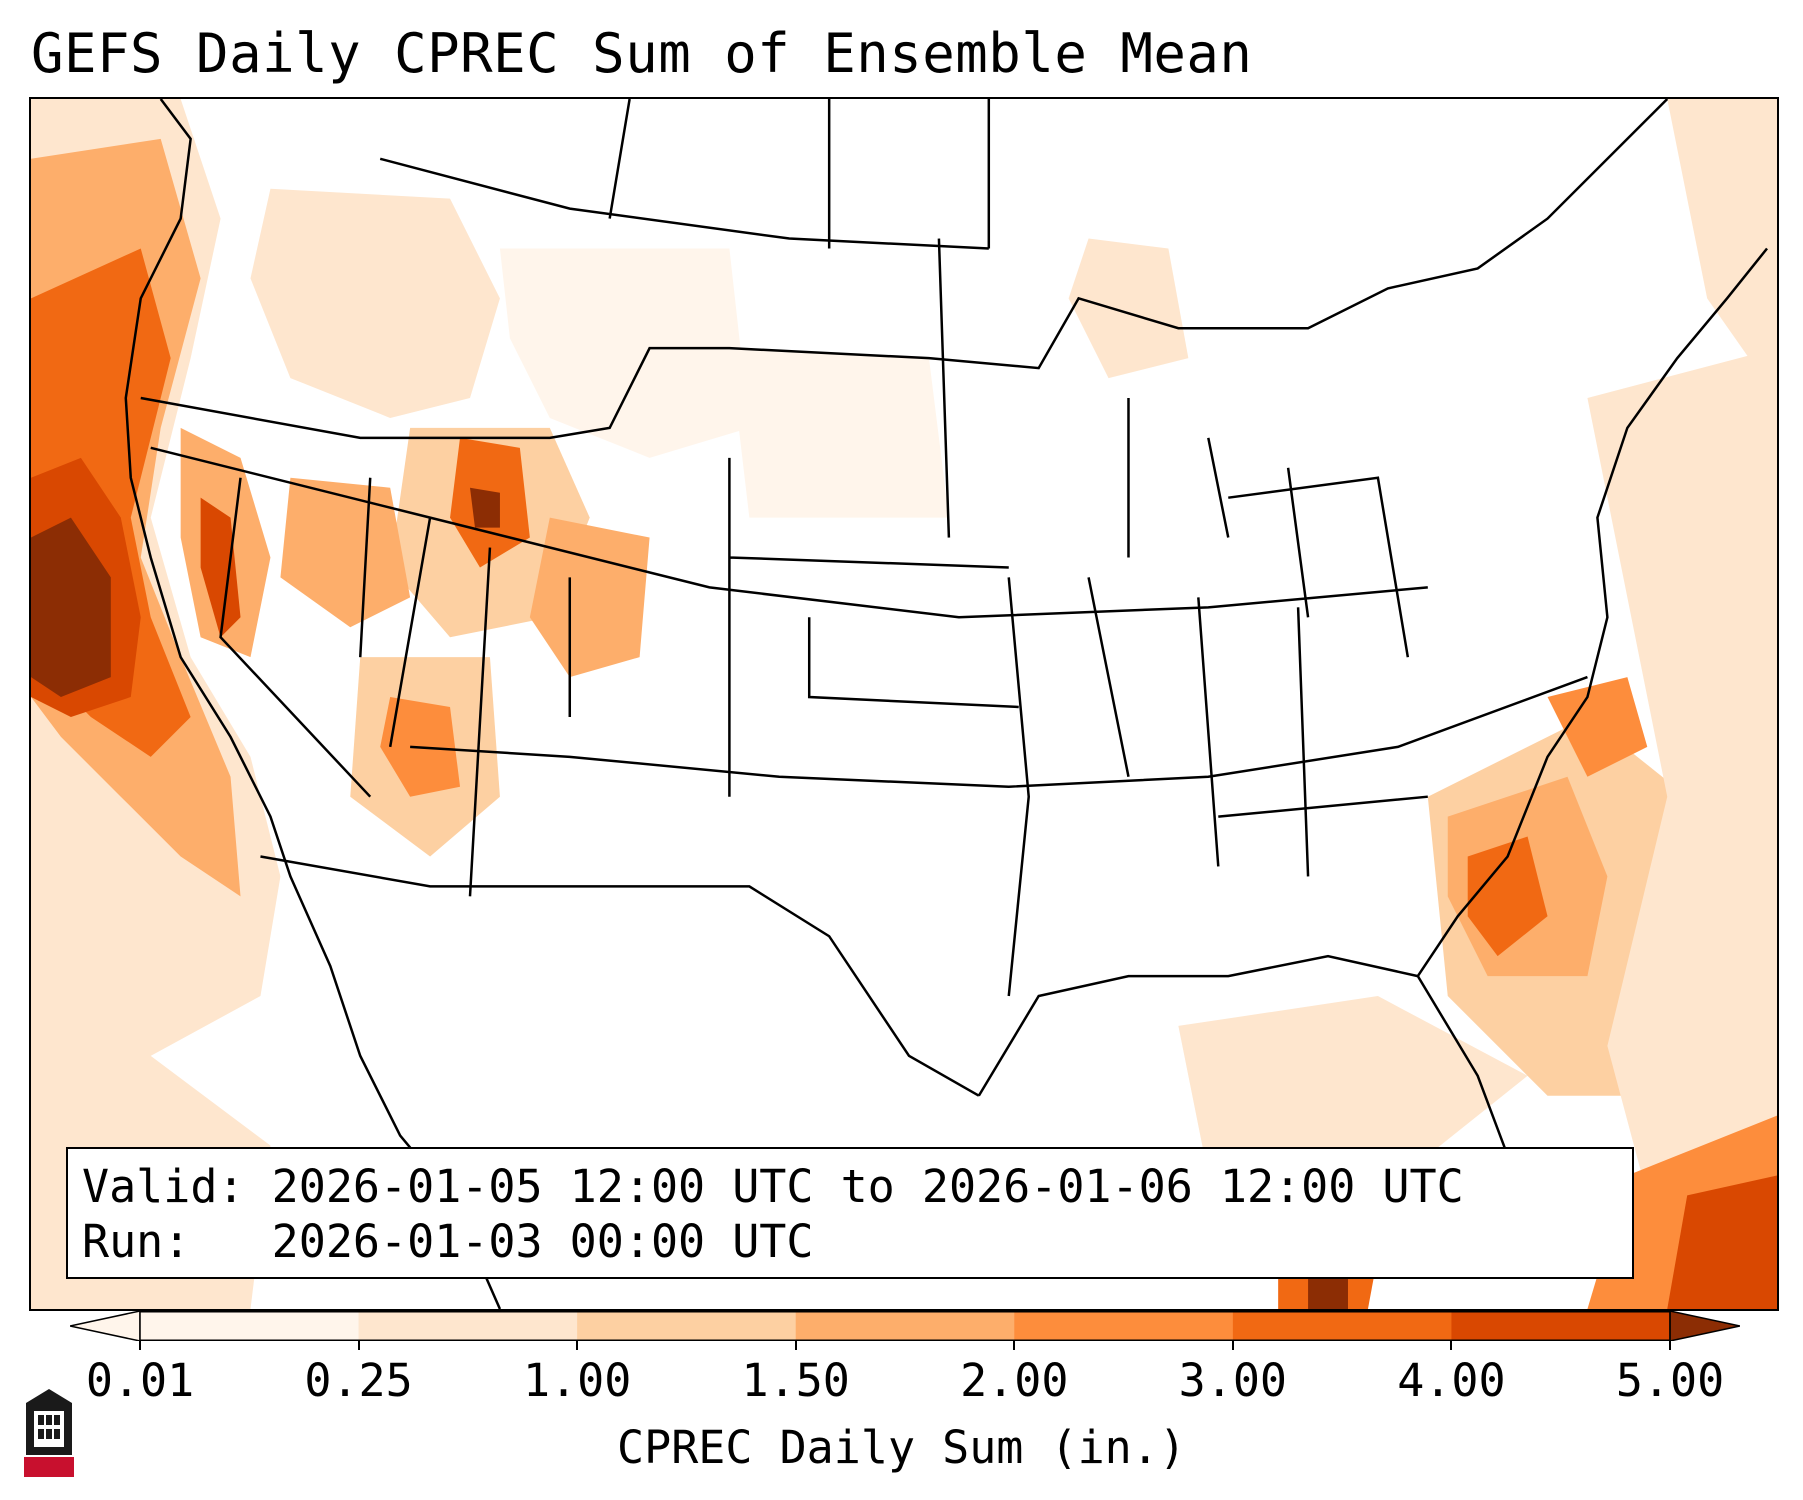 This screenshot has width=1803, height=1500. Describe the element at coordinates (1704, 1326) in the screenshot. I see `colorbar-extend-max` at that location.